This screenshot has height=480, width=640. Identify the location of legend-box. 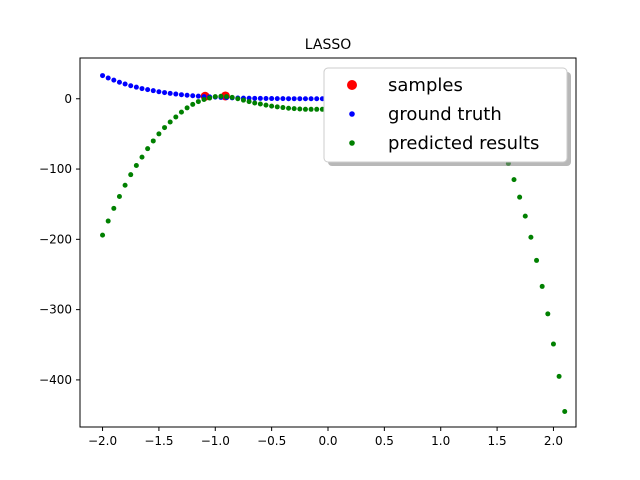
(445, 115).